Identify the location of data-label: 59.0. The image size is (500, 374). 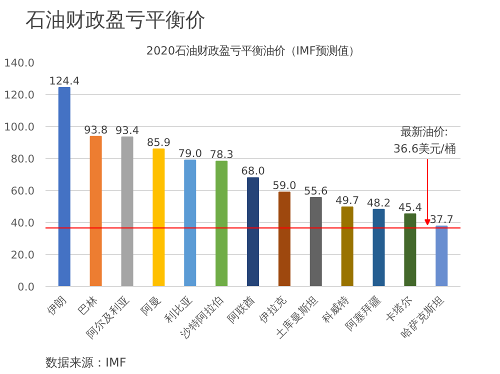
(284, 185).